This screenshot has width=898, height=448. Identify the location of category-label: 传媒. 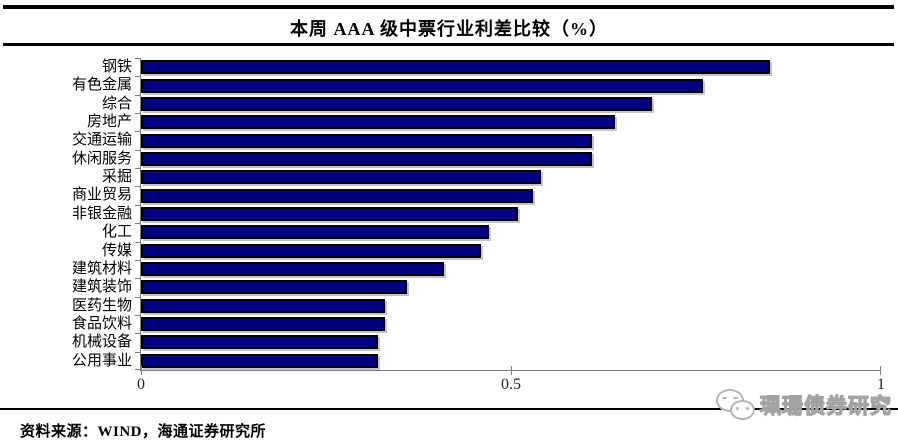
(116, 250).